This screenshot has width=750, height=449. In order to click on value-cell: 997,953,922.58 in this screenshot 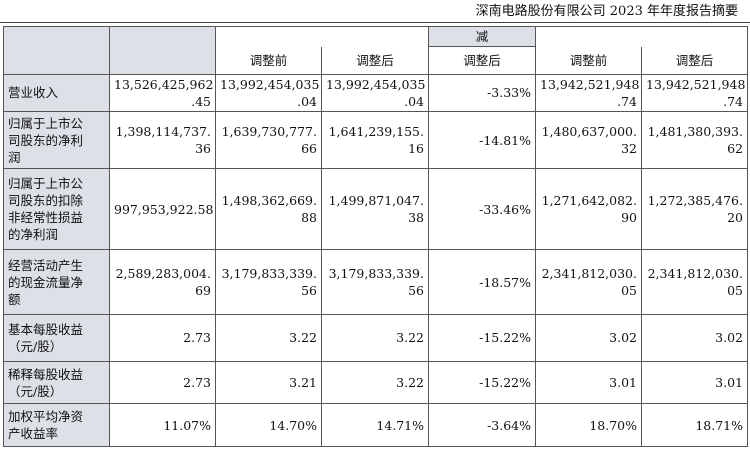, I will do `click(162, 209)`.